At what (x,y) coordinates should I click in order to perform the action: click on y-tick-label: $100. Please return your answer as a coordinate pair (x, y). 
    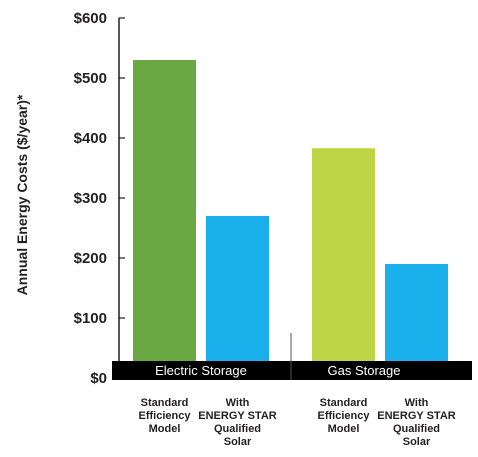
    Looking at the image, I should click on (90, 318).